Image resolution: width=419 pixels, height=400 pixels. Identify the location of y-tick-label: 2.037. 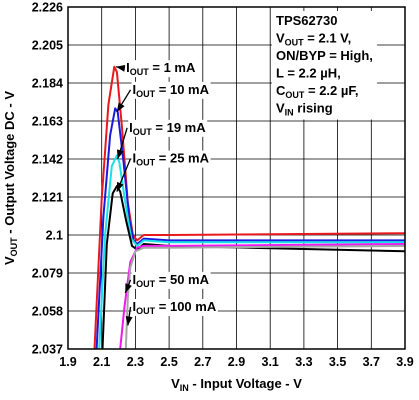
(47, 350).